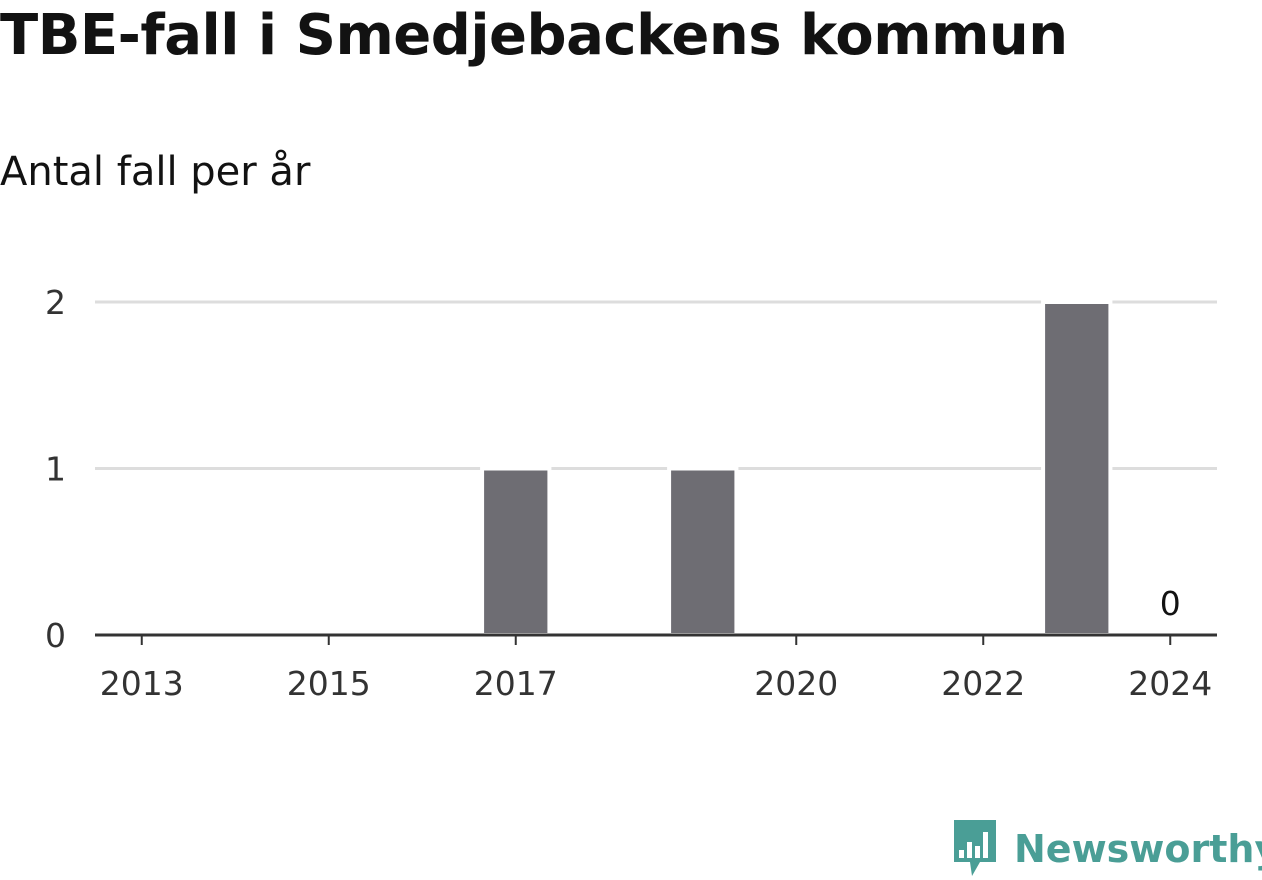  What do you see at coordinates (534, 35) in the screenshot?
I see `chart-title: TBE-fall i Smedjebackens kommun` at bounding box center [534, 35].